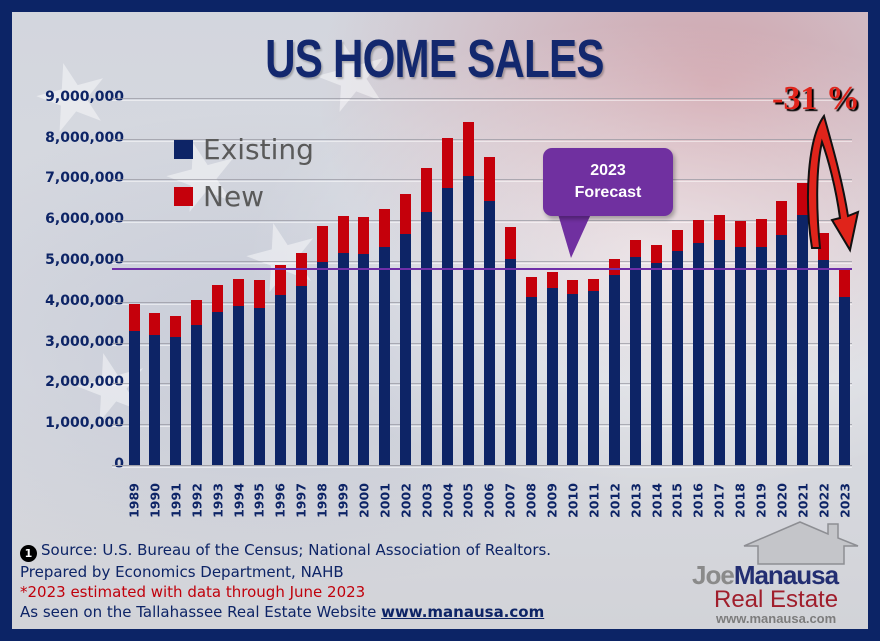  What do you see at coordinates (176, 500) in the screenshot?
I see `x-axis-label: 1991` at bounding box center [176, 500].